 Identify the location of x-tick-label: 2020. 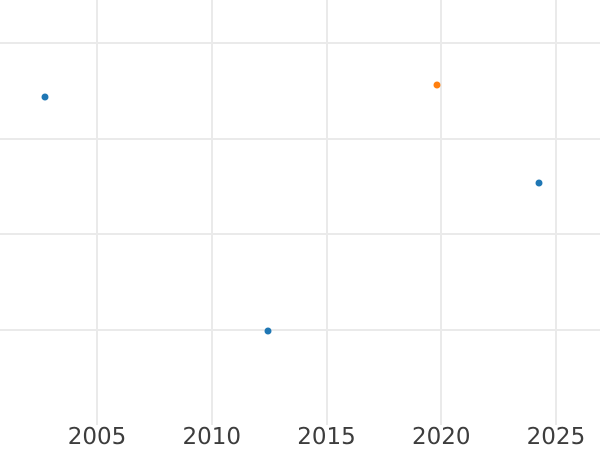
(441, 437).